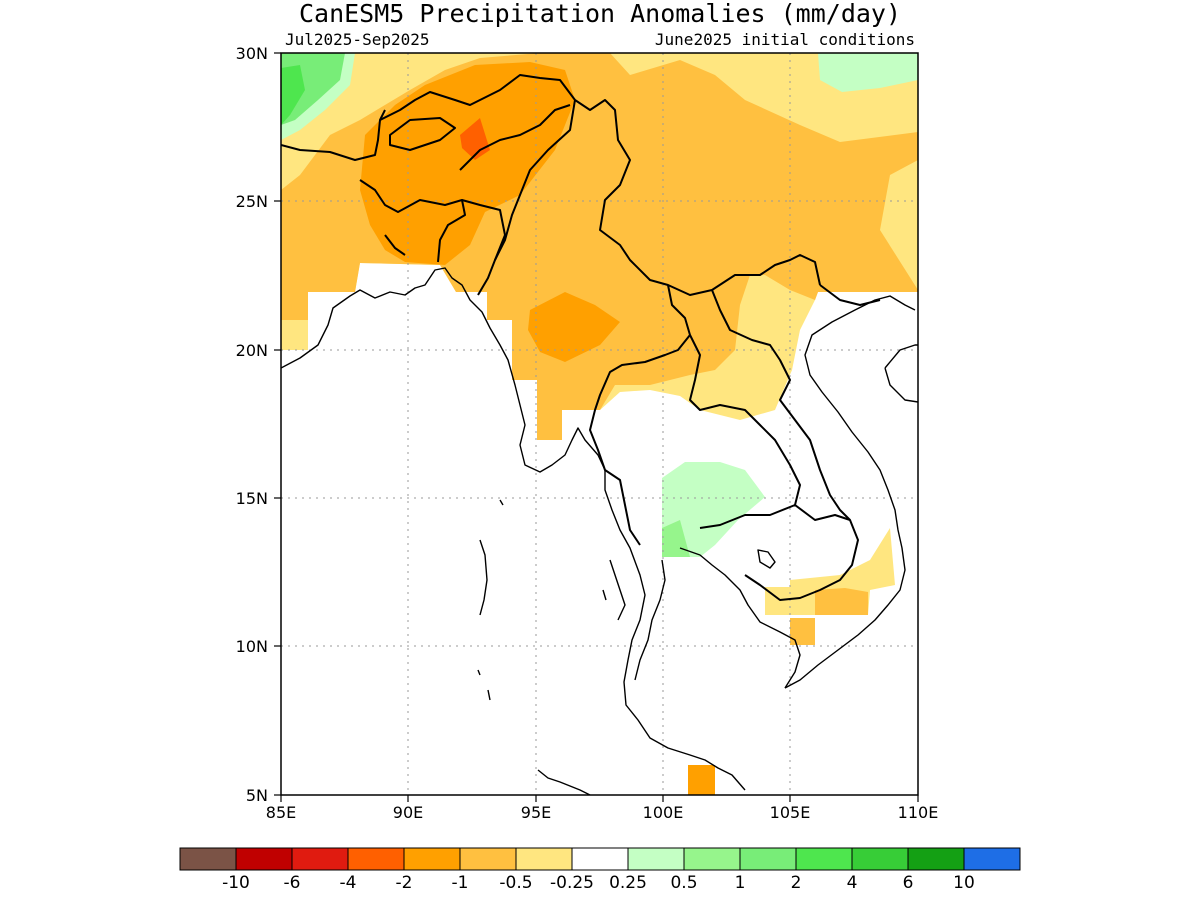 This screenshot has height=900, width=1200. Describe the element at coordinates (683, 883) in the screenshot. I see `colorbar-label: 0.5` at that location.